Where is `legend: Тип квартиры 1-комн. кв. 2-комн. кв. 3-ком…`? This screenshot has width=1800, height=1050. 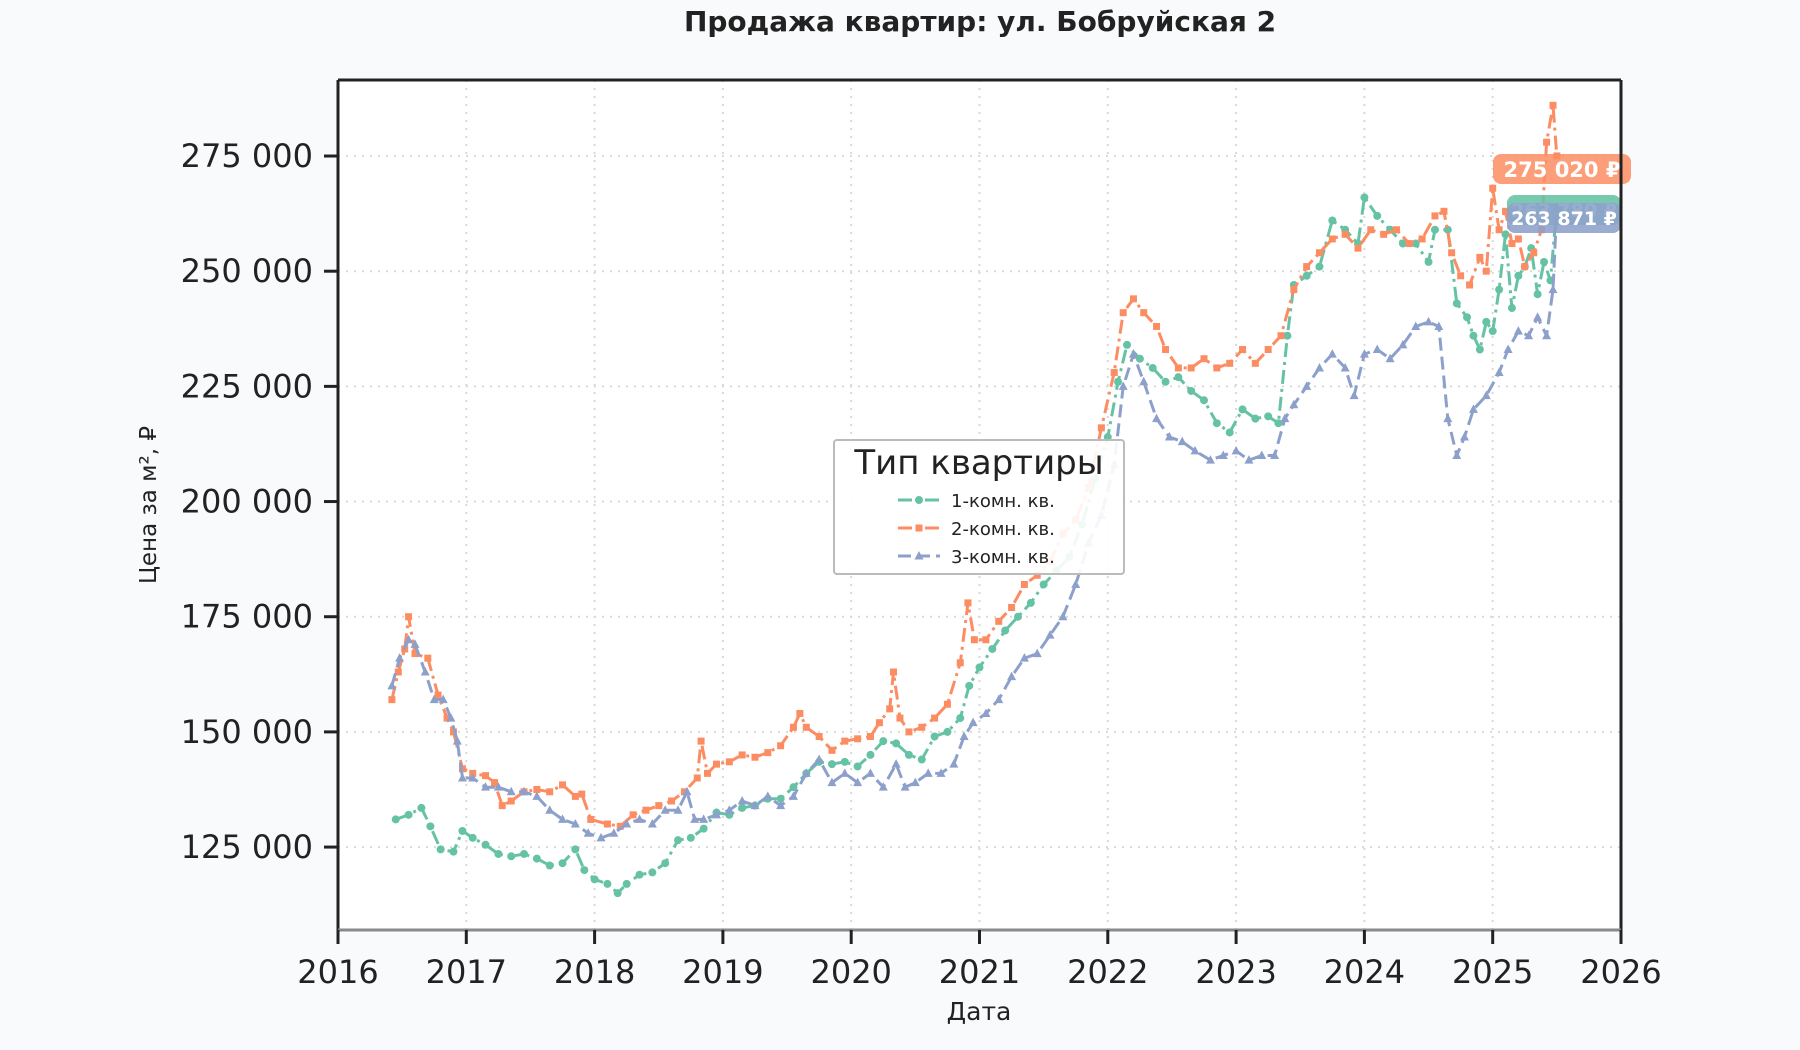 legend: Тип квартиры 1-комн. кв. 2-комн. кв. 3-ком… is located at coordinates (979, 507).